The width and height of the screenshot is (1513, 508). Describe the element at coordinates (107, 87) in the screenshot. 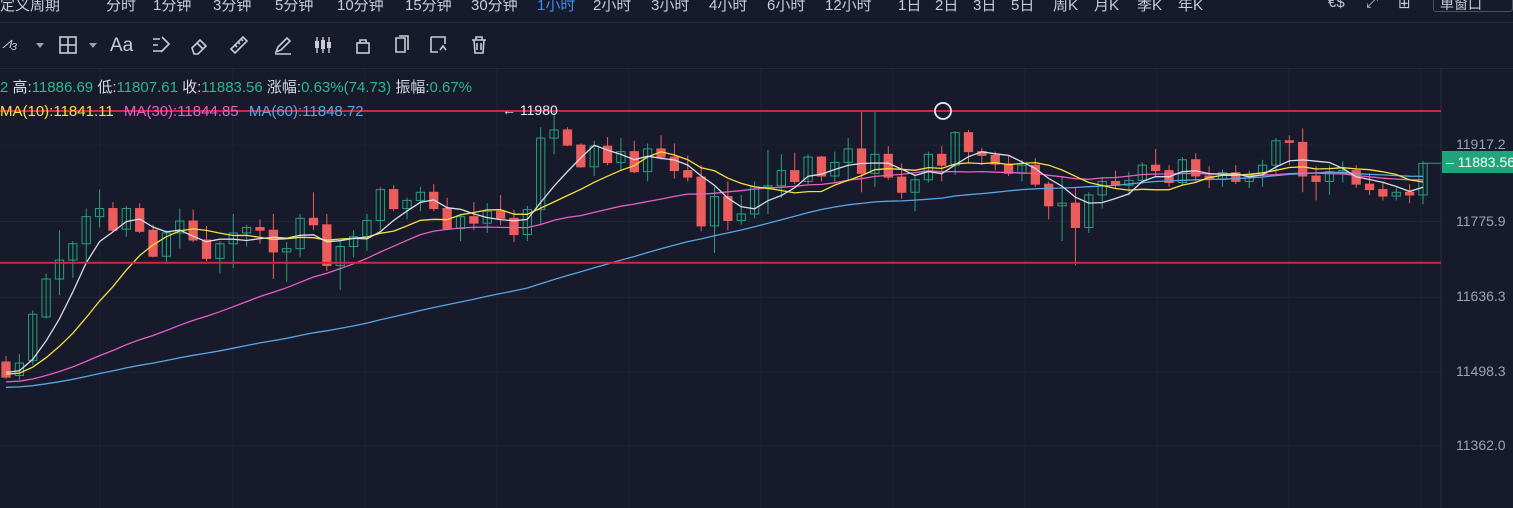

I see `low-label: 低:` at that location.